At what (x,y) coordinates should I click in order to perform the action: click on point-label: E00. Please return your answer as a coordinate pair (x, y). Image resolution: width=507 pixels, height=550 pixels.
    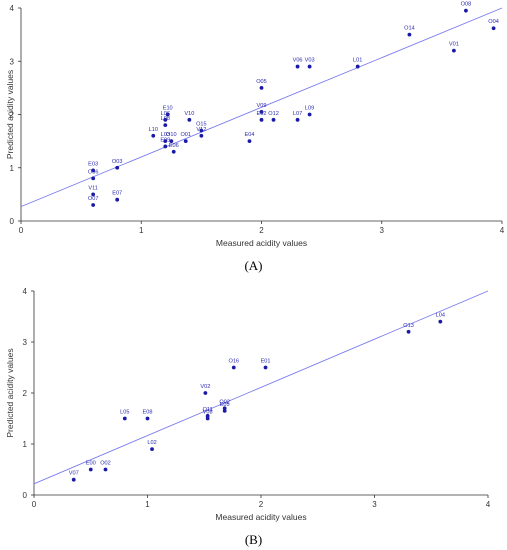
    Looking at the image, I should click on (91, 464).